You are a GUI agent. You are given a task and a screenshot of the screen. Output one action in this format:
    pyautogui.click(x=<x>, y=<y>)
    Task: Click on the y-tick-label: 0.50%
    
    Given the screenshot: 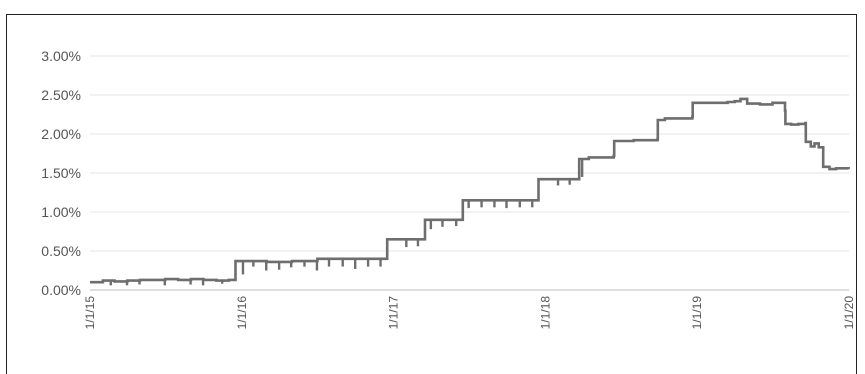 What is the action you would take?
    pyautogui.click(x=61, y=251)
    